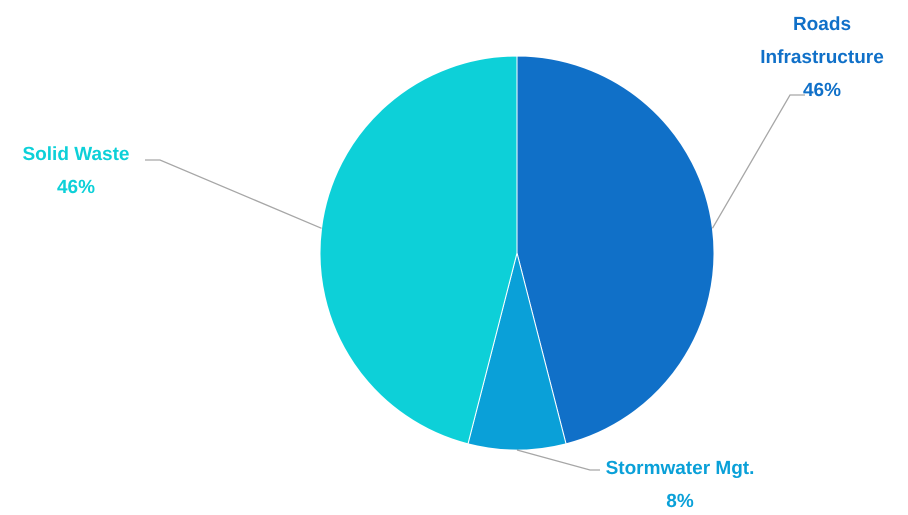 Image resolution: width=908 pixels, height=515 pixels. I want to click on slice-label: Solid Waste, so click(76, 154).